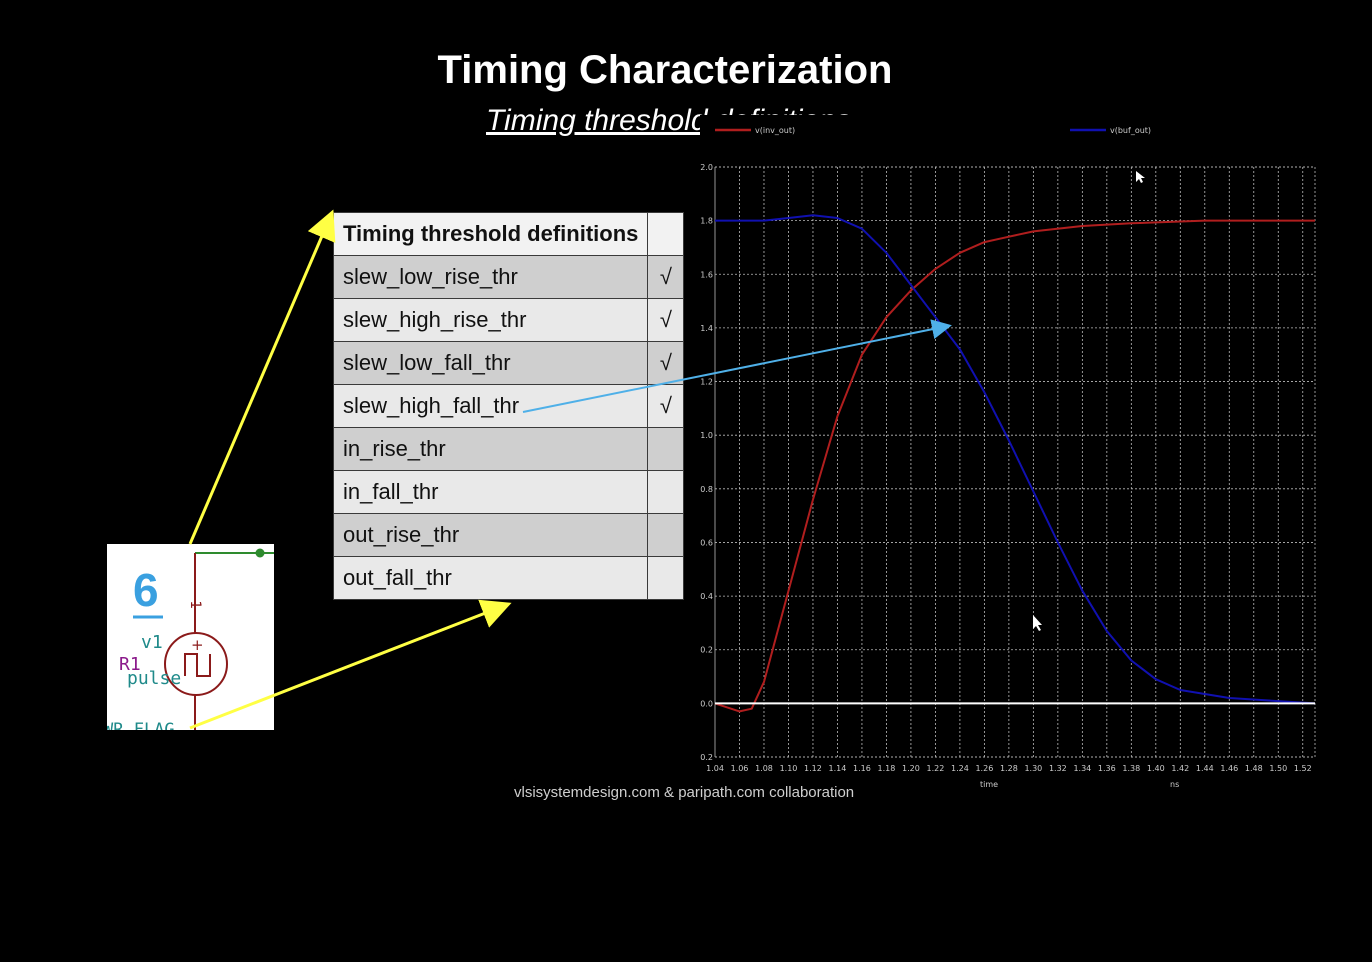 The height and width of the screenshot is (962, 1372). I want to click on table-row: out_rise_thr, so click(508, 535).